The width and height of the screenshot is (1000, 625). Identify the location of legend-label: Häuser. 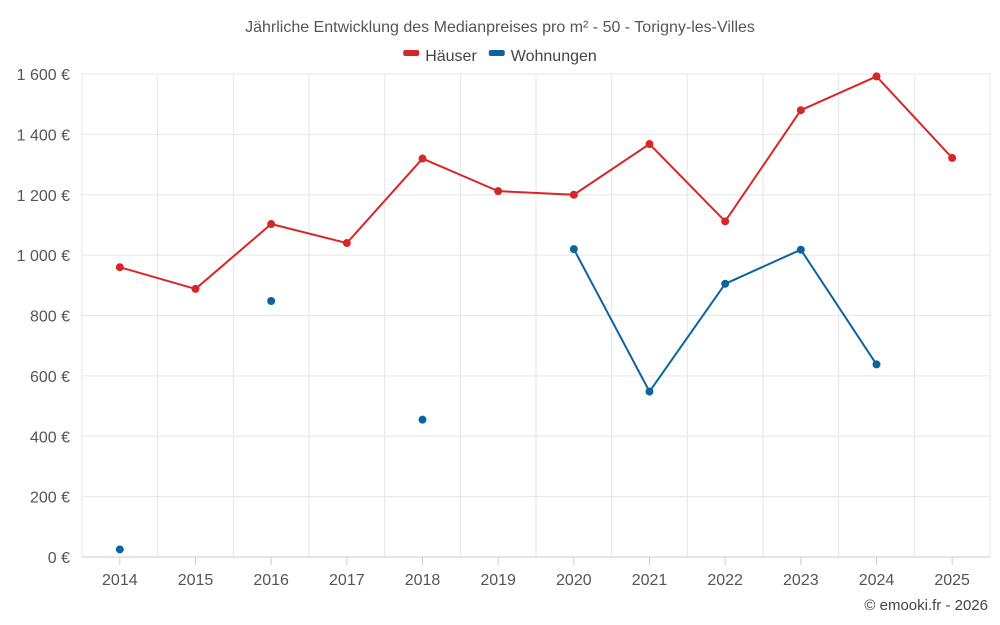
(451, 56).